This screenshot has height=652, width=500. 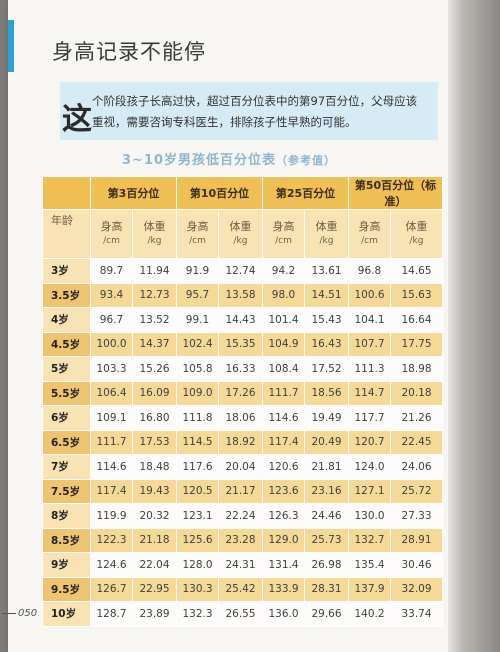 What do you see at coordinates (229, 158) in the screenshot?
I see `table-title: 3~10岁男孩低百分位表（参考值）` at bounding box center [229, 158].